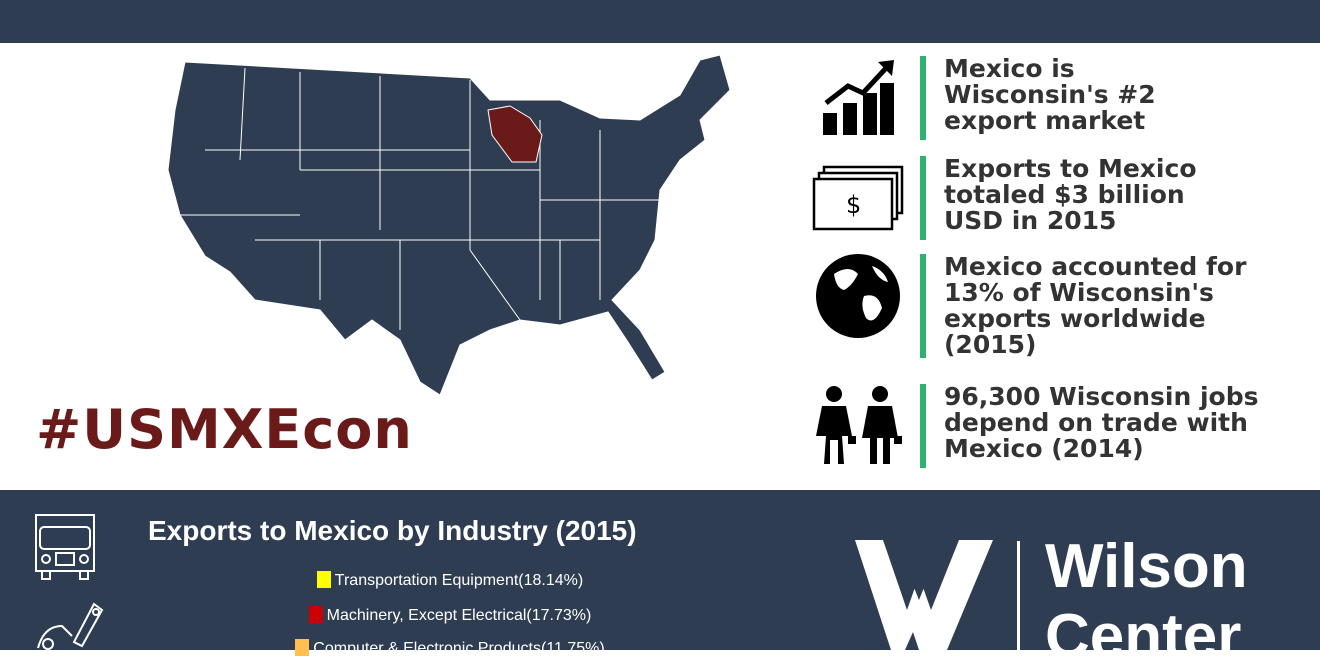 Image resolution: width=1320 pixels, height=672 pixels. Describe the element at coordinates (392, 530) in the screenshot. I see `industry-title: Exports to Mexico by Industry (2015)` at that location.